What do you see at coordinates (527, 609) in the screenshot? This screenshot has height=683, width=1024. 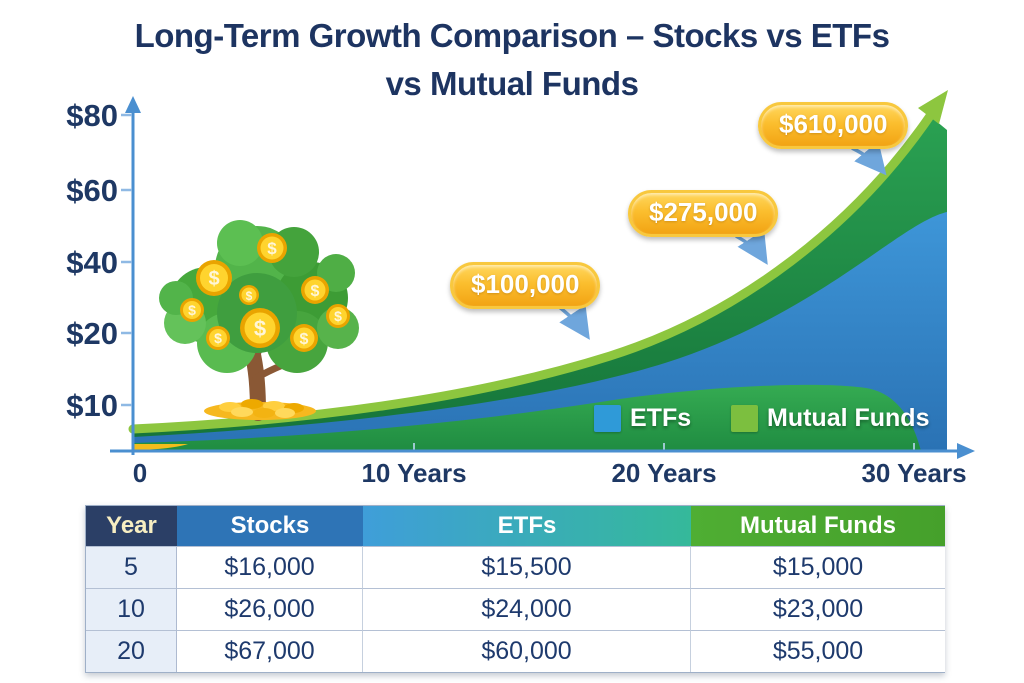 I see `table-cell-etfs-10: $24,000` at bounding box center [527, 609].